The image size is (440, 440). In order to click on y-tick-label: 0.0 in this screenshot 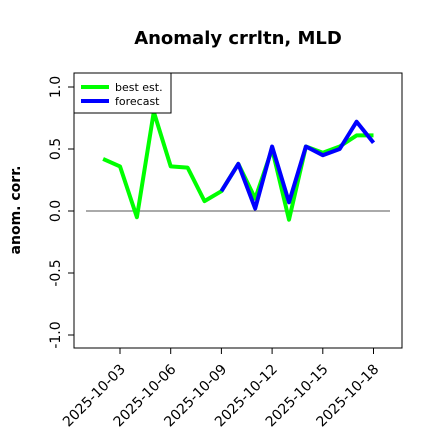, I will do `click(56, 211)`.